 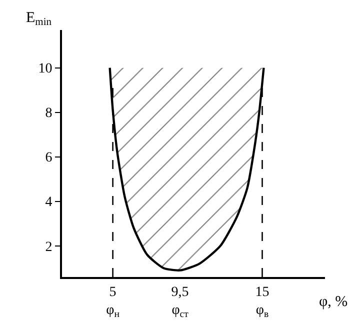 I want to click on x-tick-label: 9,5 φ$_{ст}$, so click(x=180, y=302).